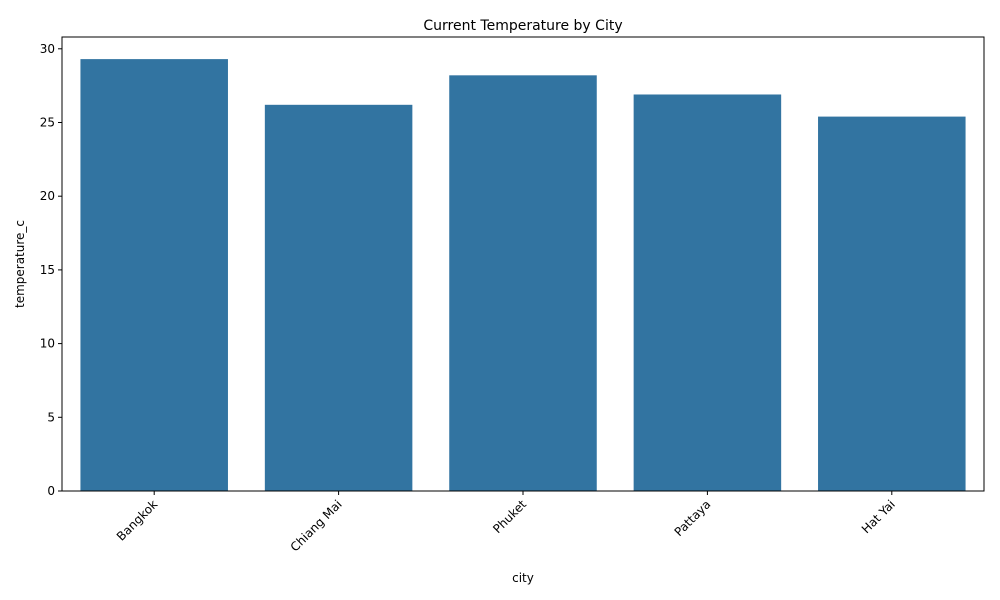  I want to click on bar-hat-yai, so click(892, 303).